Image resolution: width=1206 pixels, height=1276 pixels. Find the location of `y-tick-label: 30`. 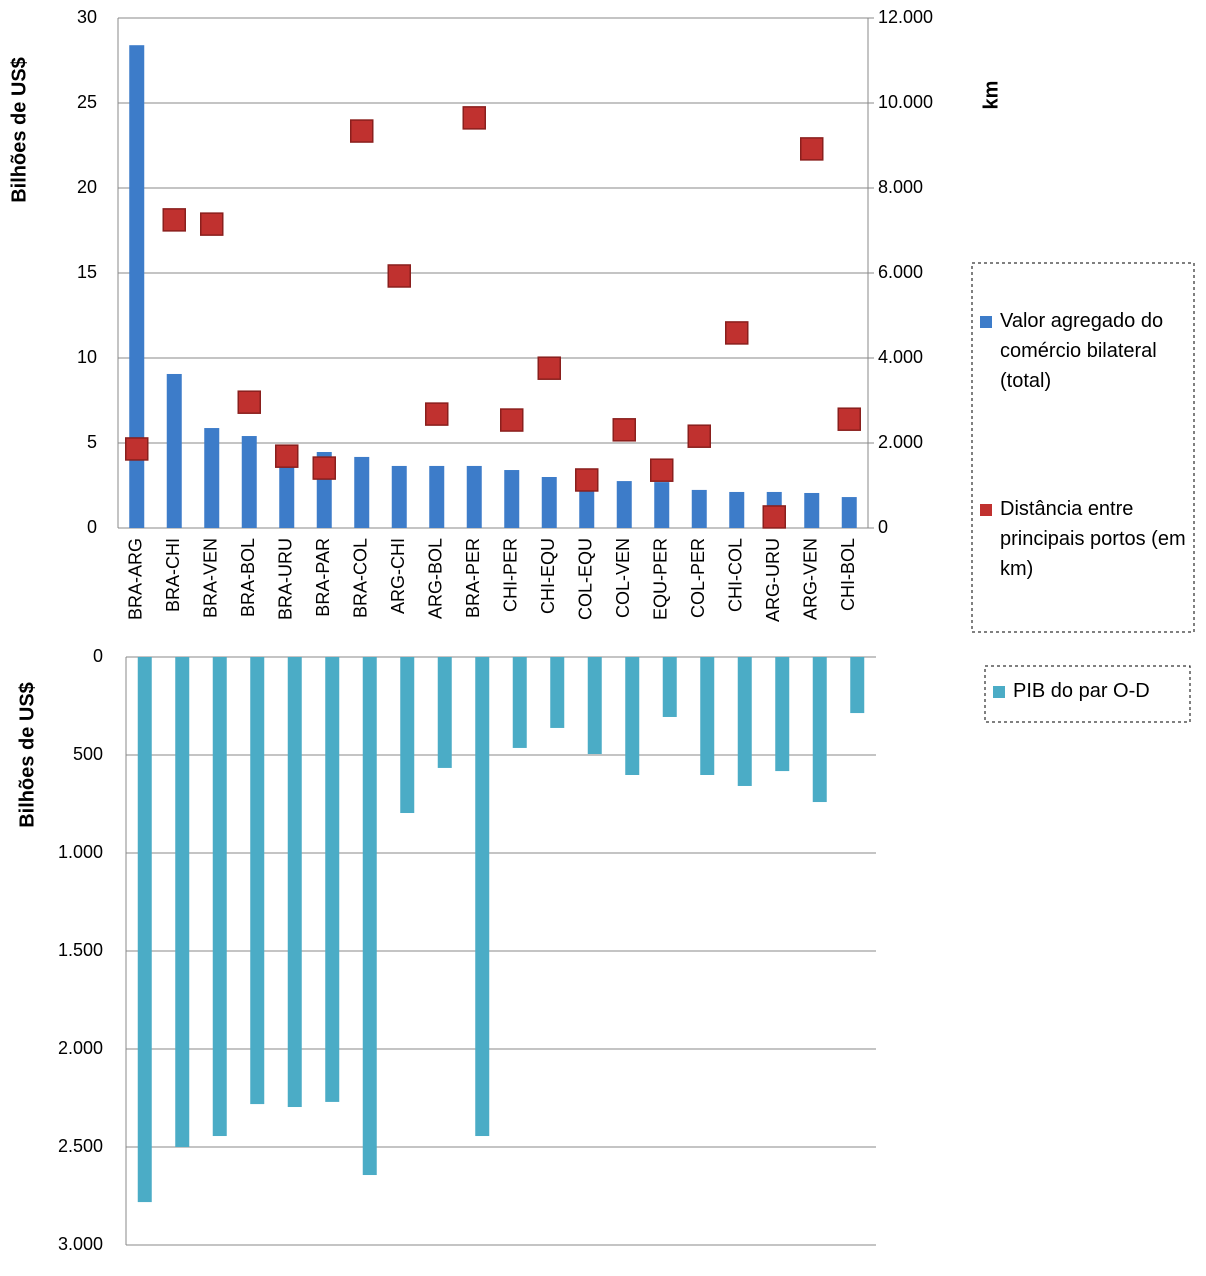

y-tick-label: 30 is located at coordinates (87, 17).